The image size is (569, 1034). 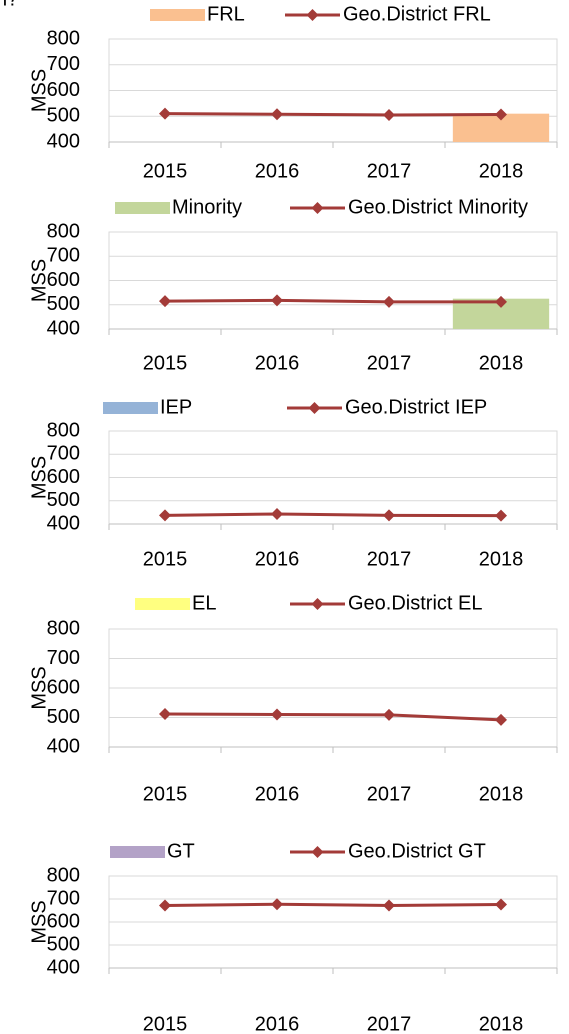 I want to click on legend-label: Geo.District EL, so click(x=415, y=603).